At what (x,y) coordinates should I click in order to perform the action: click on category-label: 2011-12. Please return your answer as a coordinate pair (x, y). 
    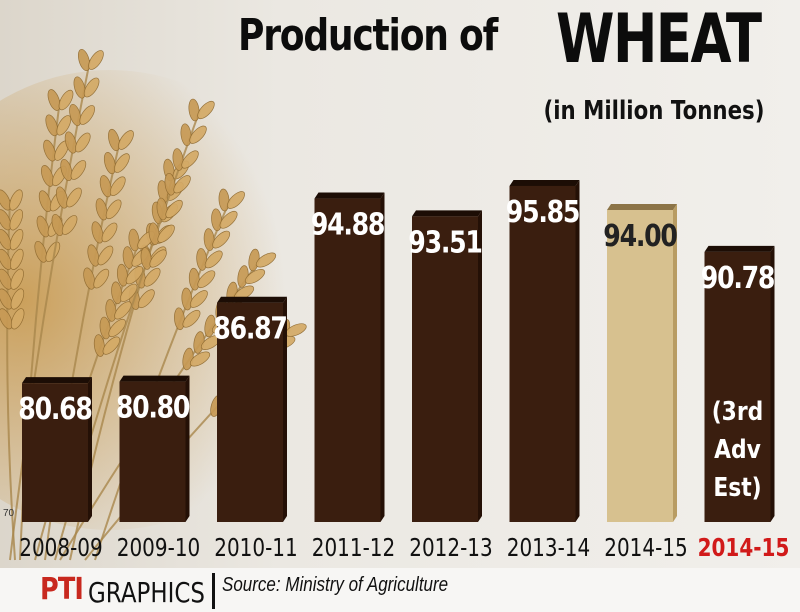
    Looking at the image, I should click on (354, 548).